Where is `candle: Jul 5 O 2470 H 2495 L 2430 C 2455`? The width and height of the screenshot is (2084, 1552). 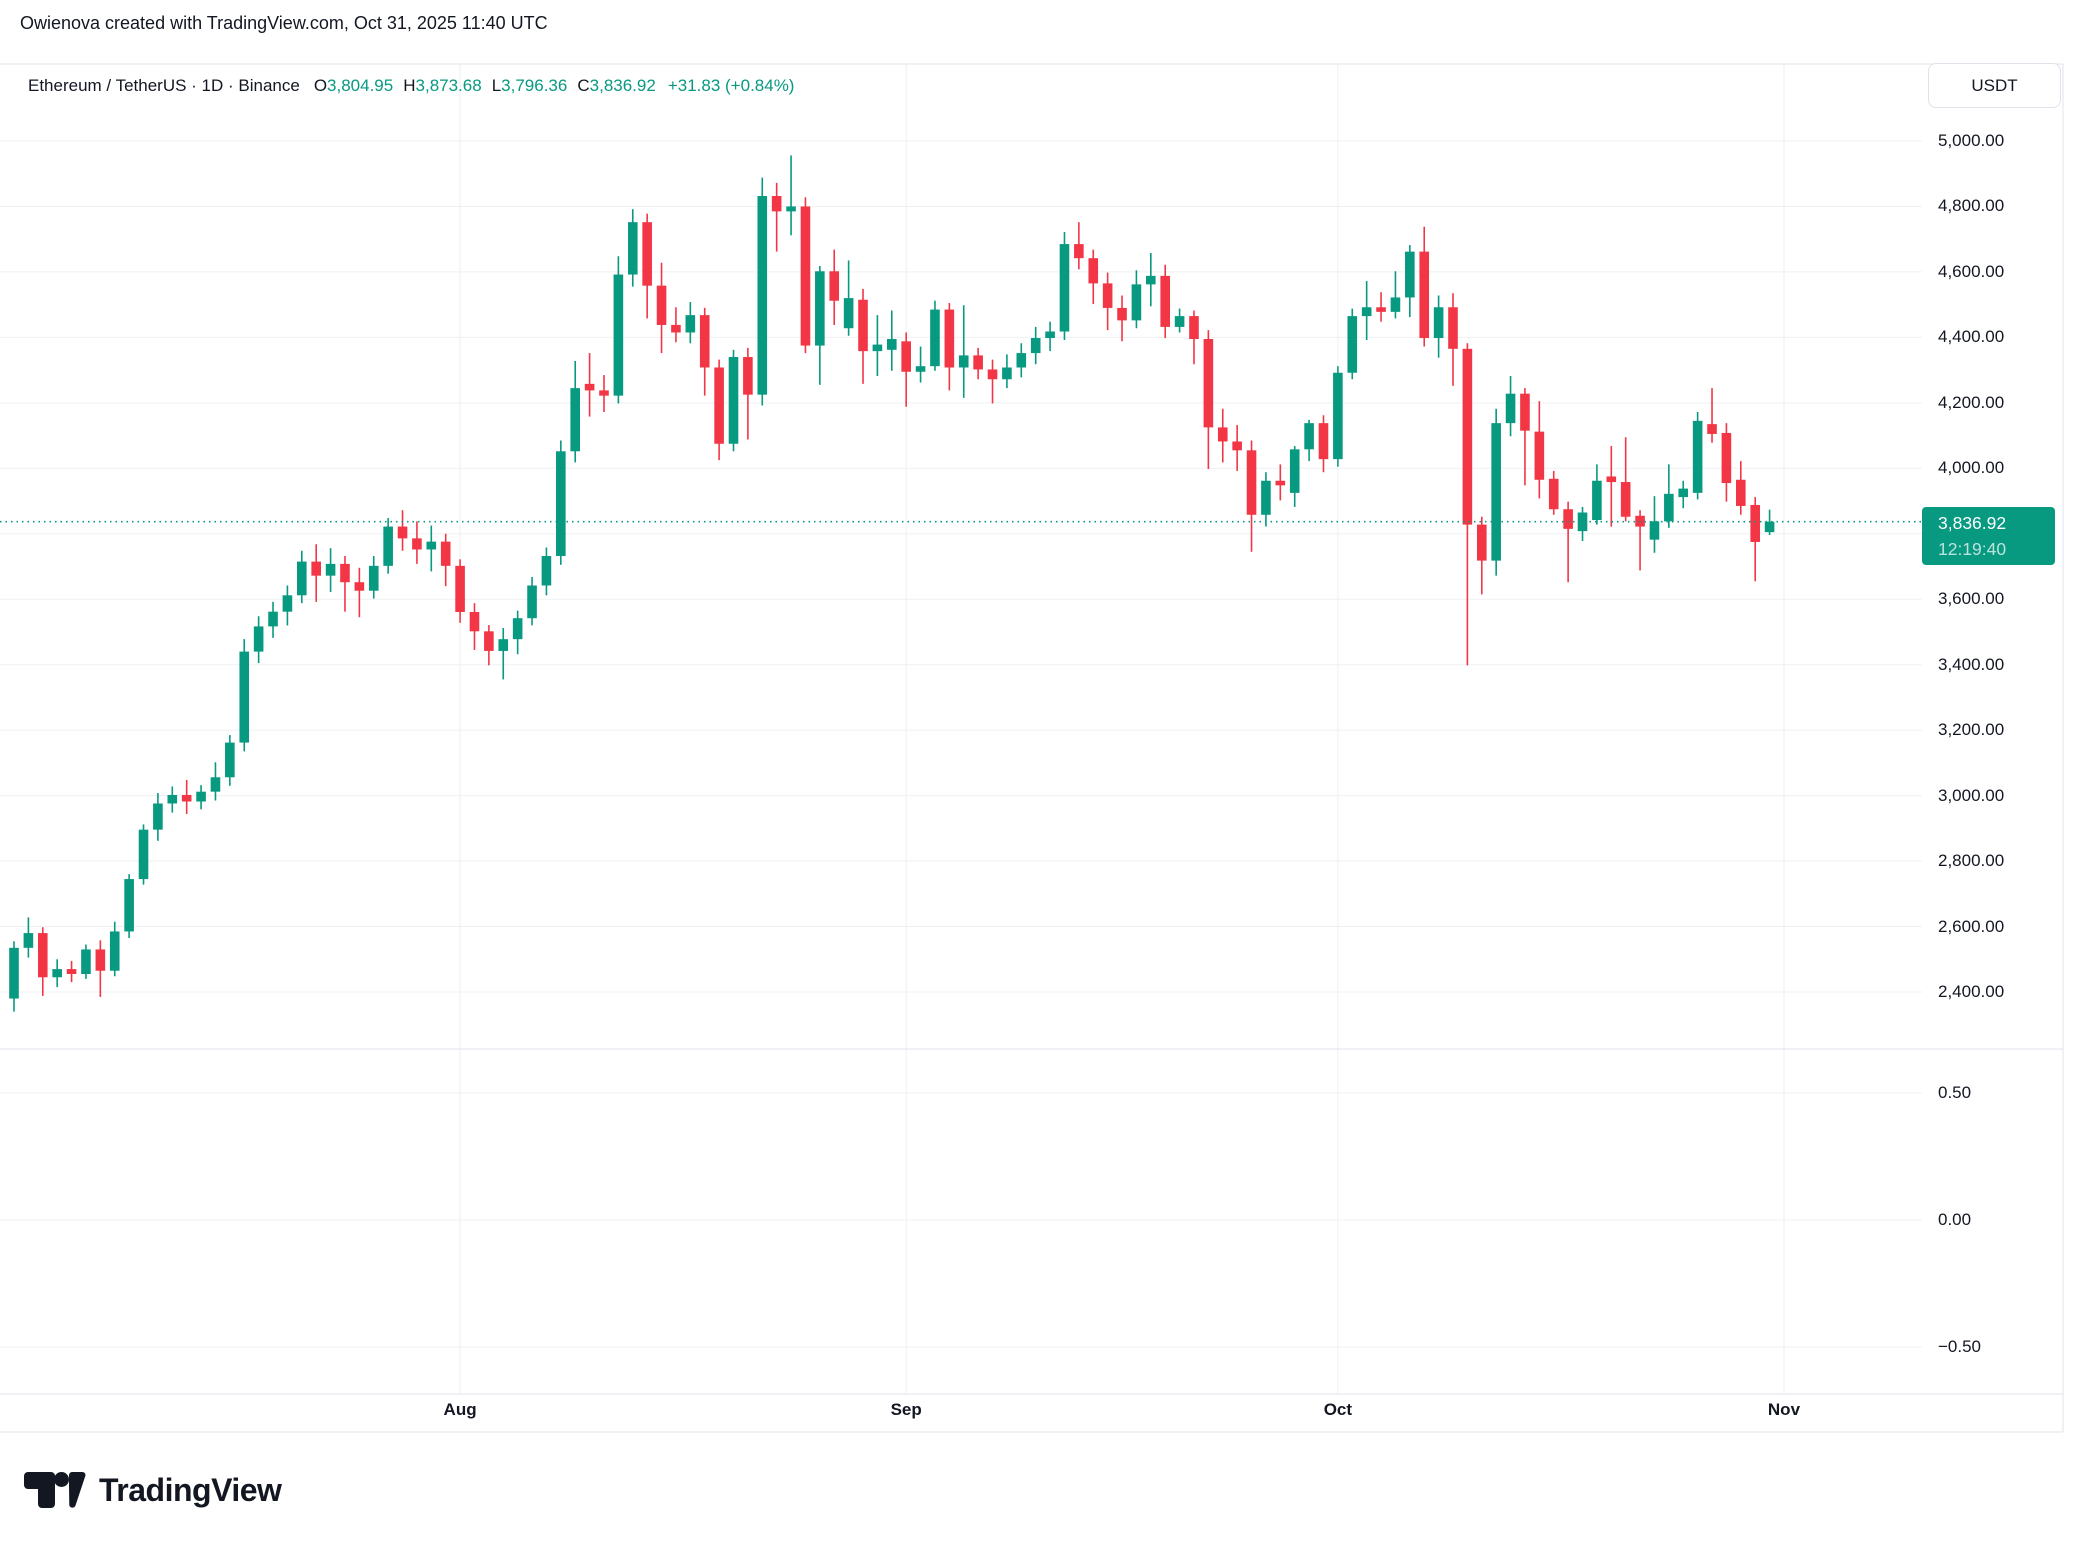 candle: Jul 5 O 2470 H 2495 L 2430 C 2455 is located at coordinates (71, 971).